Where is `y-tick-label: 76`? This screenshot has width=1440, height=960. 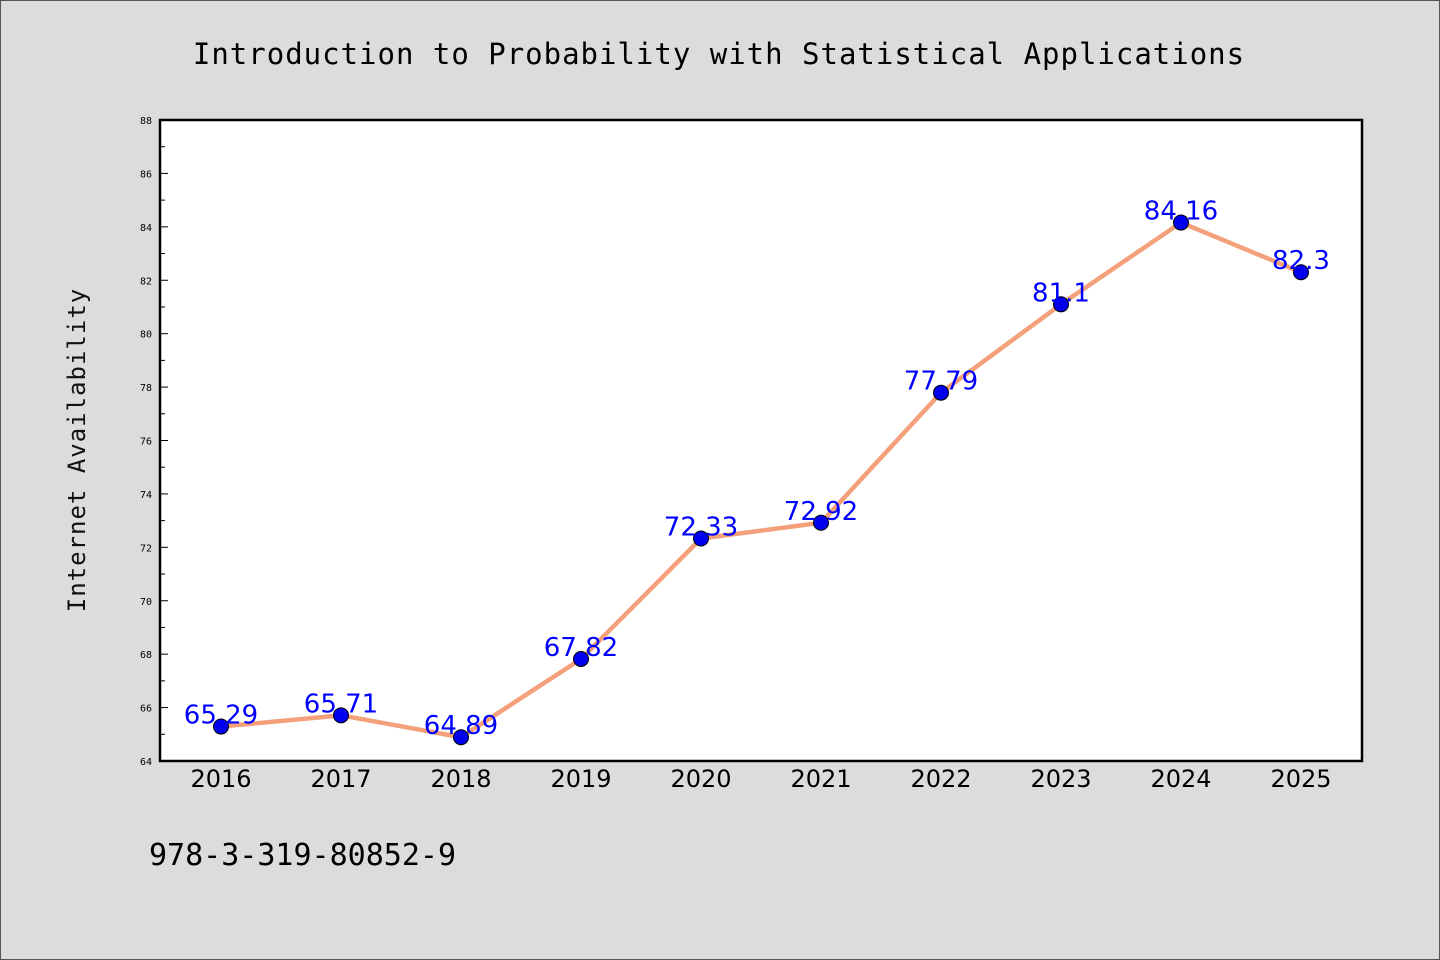
y-tick-label: 76 is located at coordinates (146, 442).